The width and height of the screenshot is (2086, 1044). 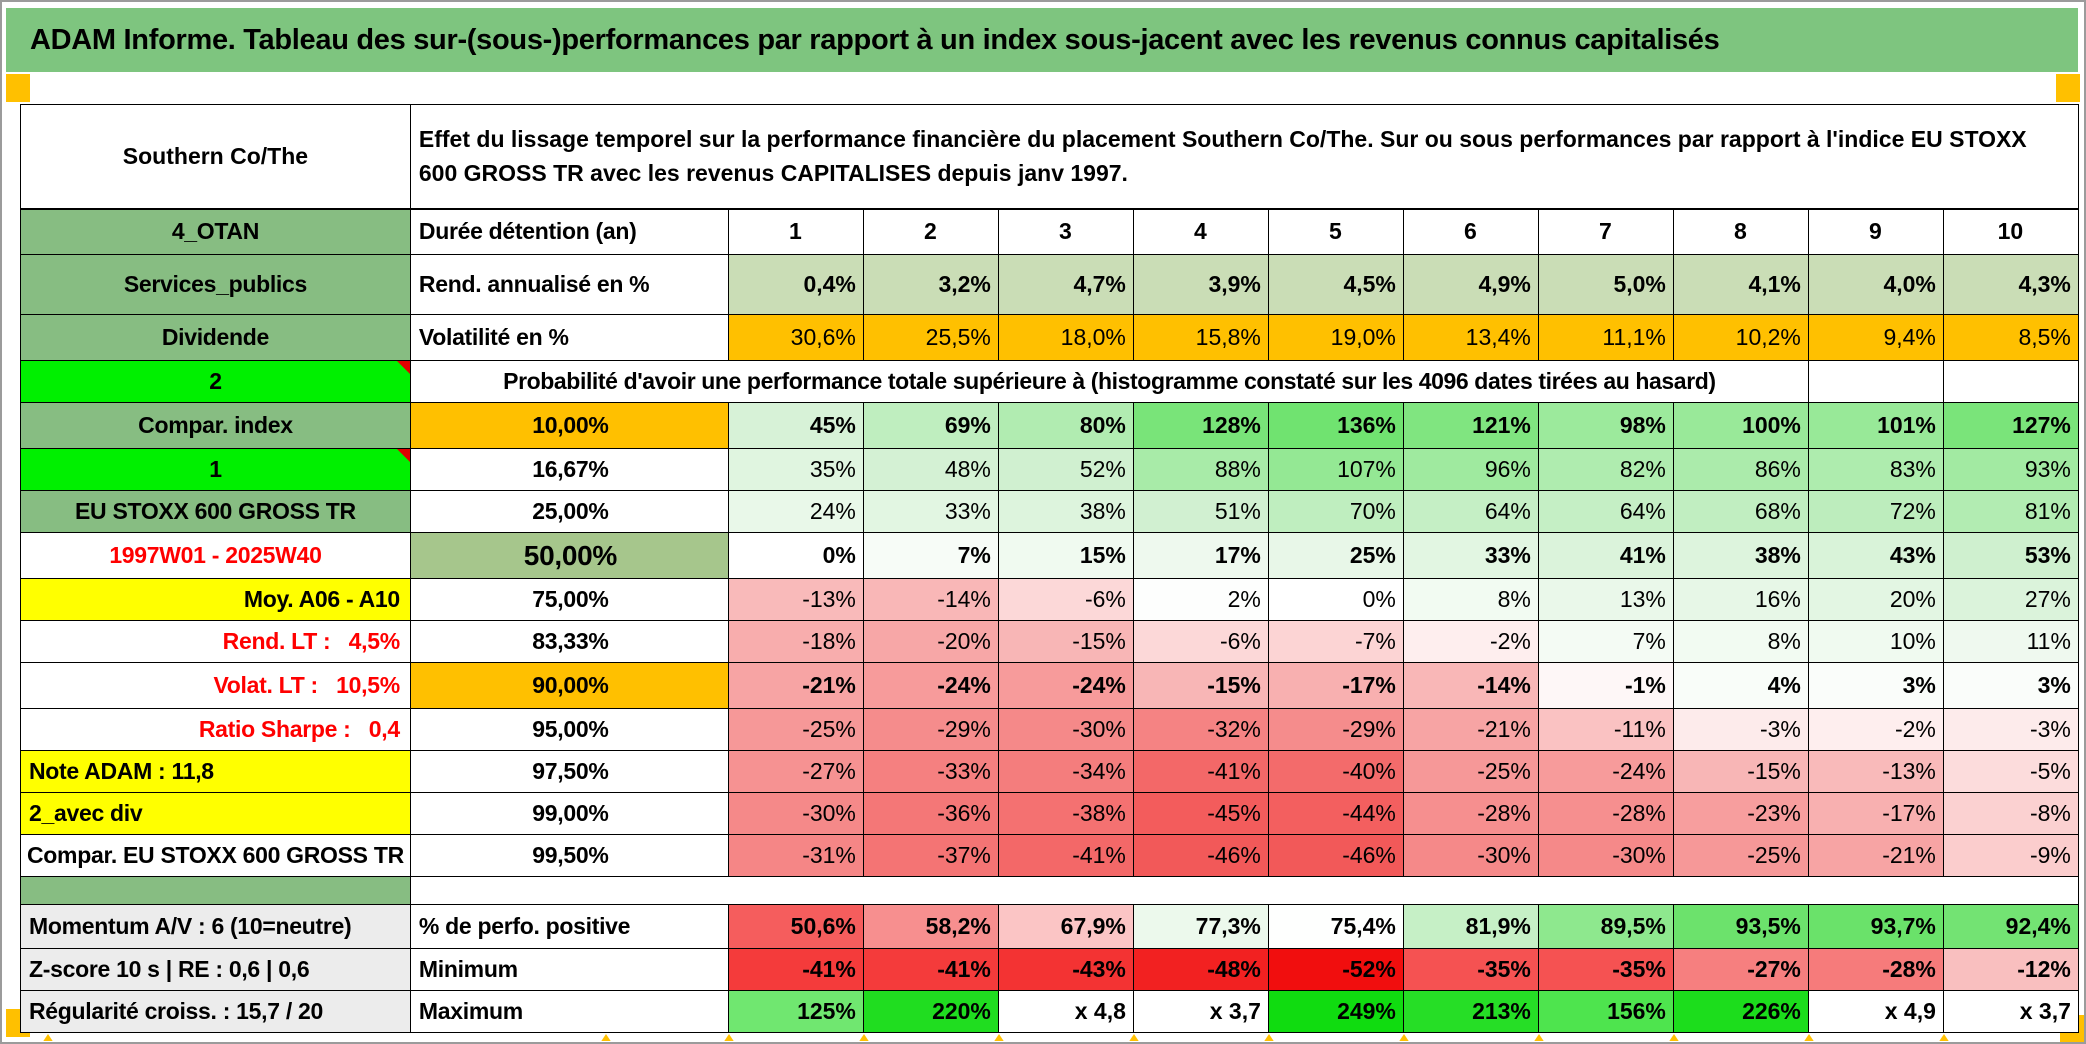 I want to click on data-cell: -37%, so click(x=930, y=855).